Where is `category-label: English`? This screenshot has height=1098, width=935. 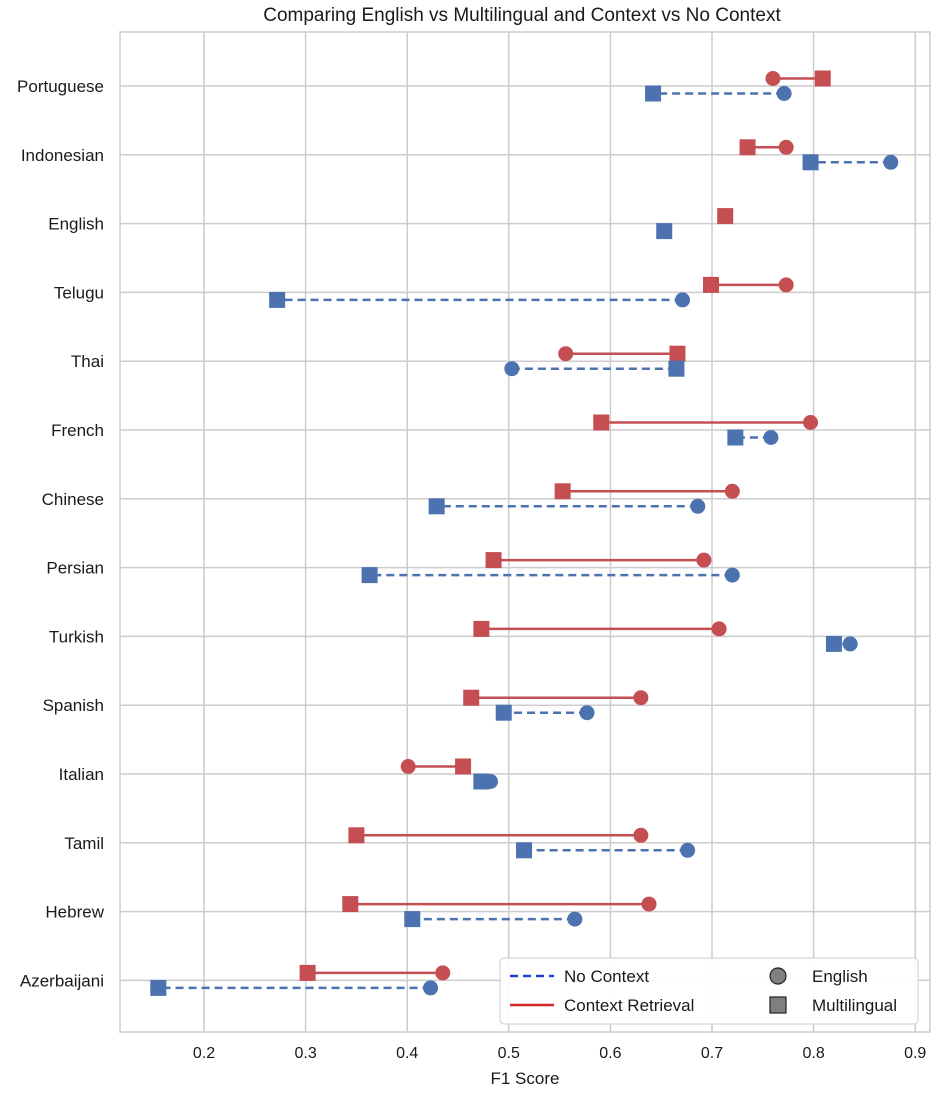
category-label: English is located at coordinates (76, 224).